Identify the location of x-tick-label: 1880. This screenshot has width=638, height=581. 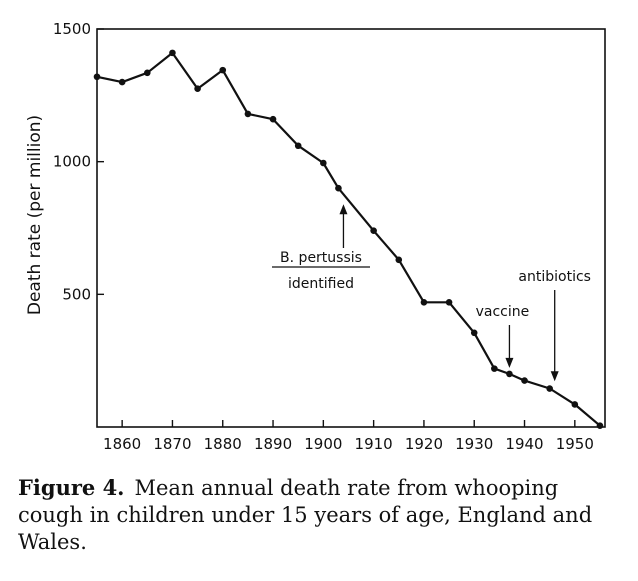
(223, 444).